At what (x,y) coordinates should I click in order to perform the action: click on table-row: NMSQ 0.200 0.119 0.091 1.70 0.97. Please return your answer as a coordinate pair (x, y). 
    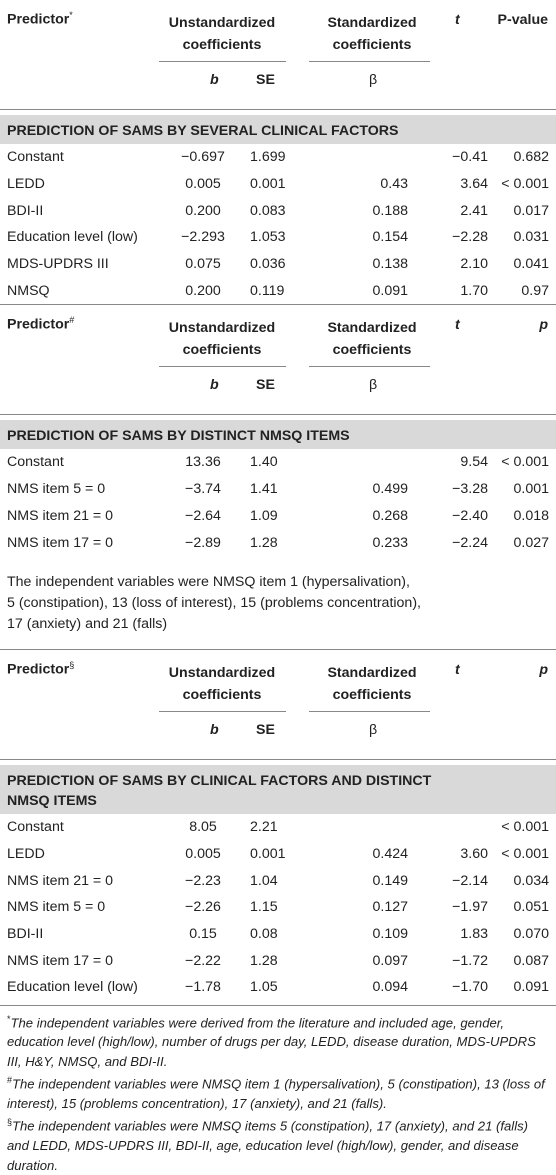
    Looking at the image, I should click on (278, 290).